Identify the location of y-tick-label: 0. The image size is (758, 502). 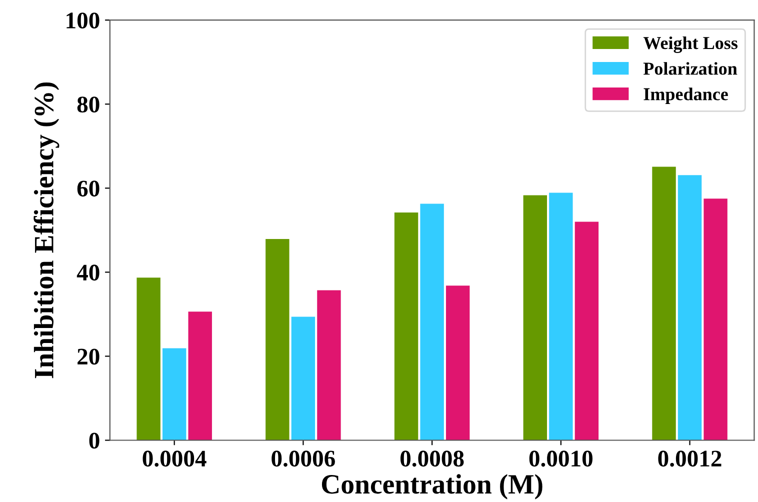
(94, 440).